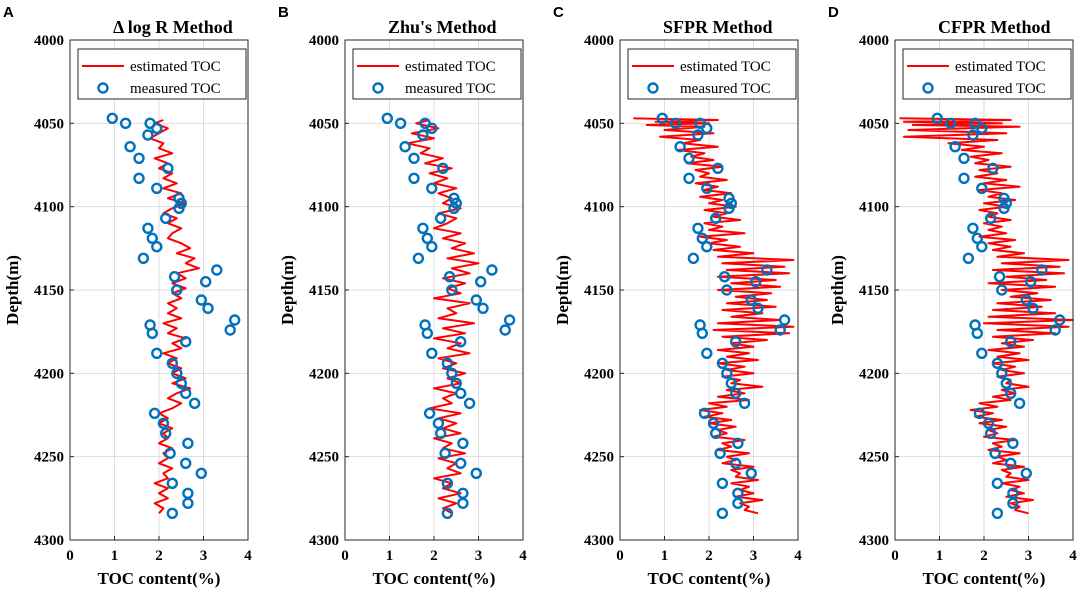 This screenshot has height=596, width=1084. I want to click on panel-title: SFPR Method, so click(718, 27).